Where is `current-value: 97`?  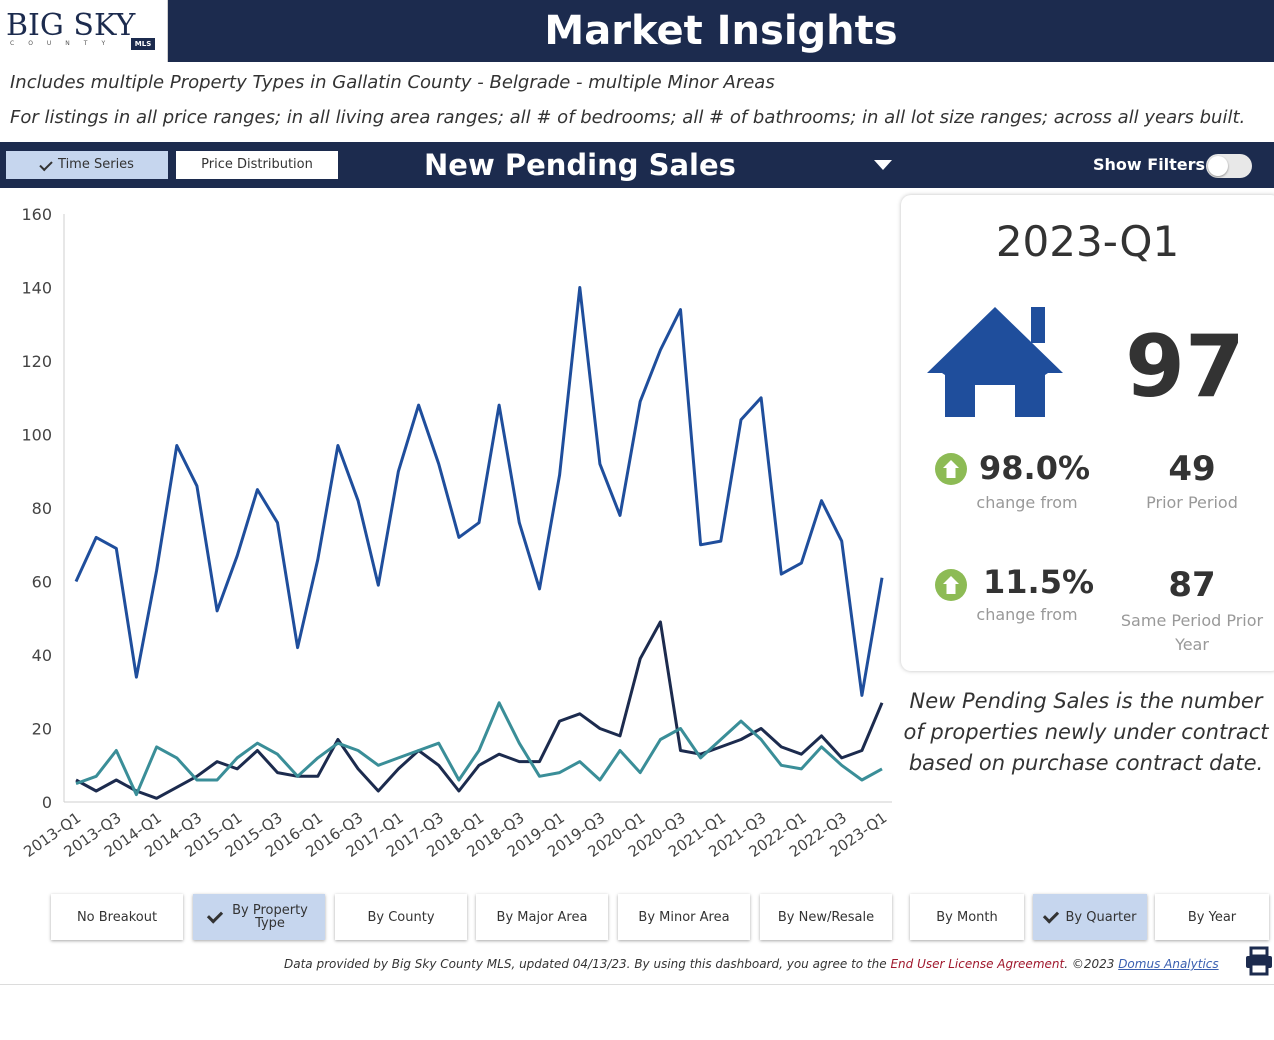
current-value: 97 is located at coordinates (1185, 367).